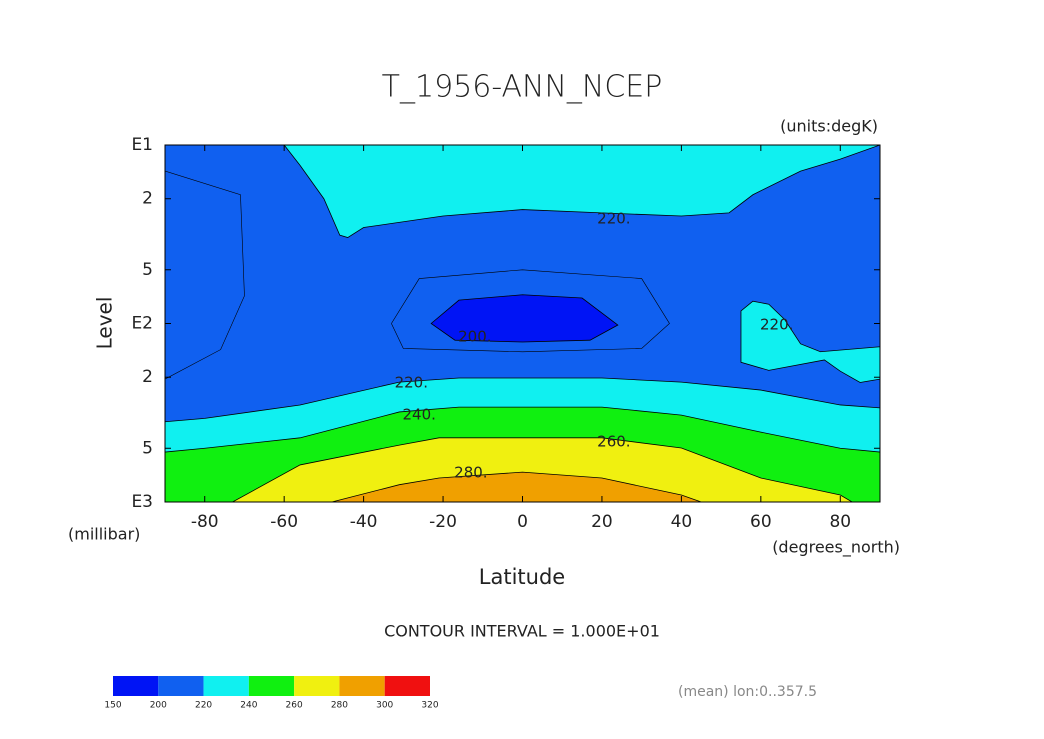  Describe the element at coordinates (522, 577) in the screenshot. I see `x-axis-label: Latitude` at that location.